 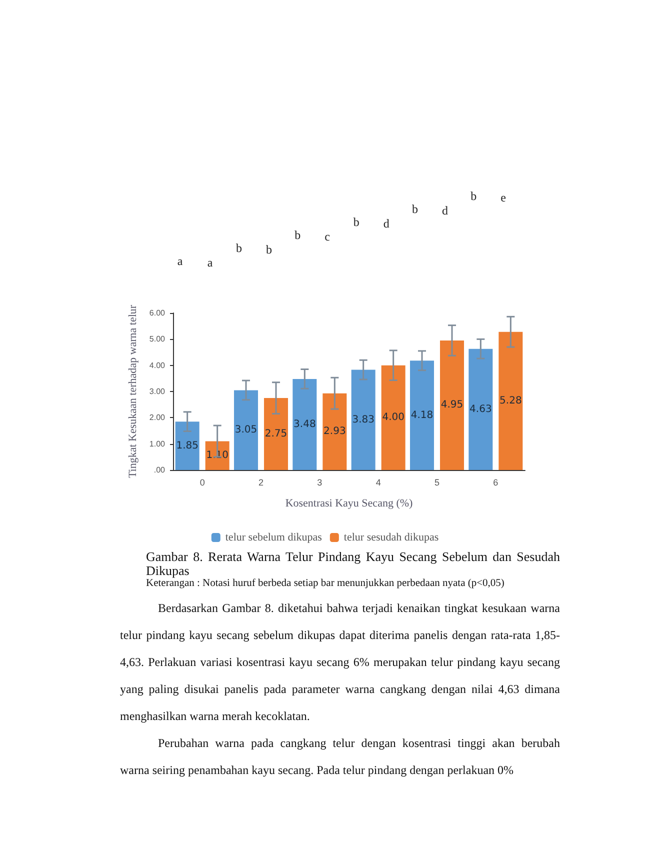 I want to click on text: Berdasarkan Gambar 8. diketahui bahwa terjadi kenaikan tingkat kesukaan warna telur pindang kayu secang sebelum dikupas dapat diterima panelis dengan rata-rata 1,85-4,63. Perlakuan variasi kosentrasi kayu secang 6% merupakan telur pindang kayu secang yang paling disukai panelis pada parameter warna cangkang dengan nilai 4,63 dimana menghasilkan warna merah kecoklatan., so click(x=340, y=662).